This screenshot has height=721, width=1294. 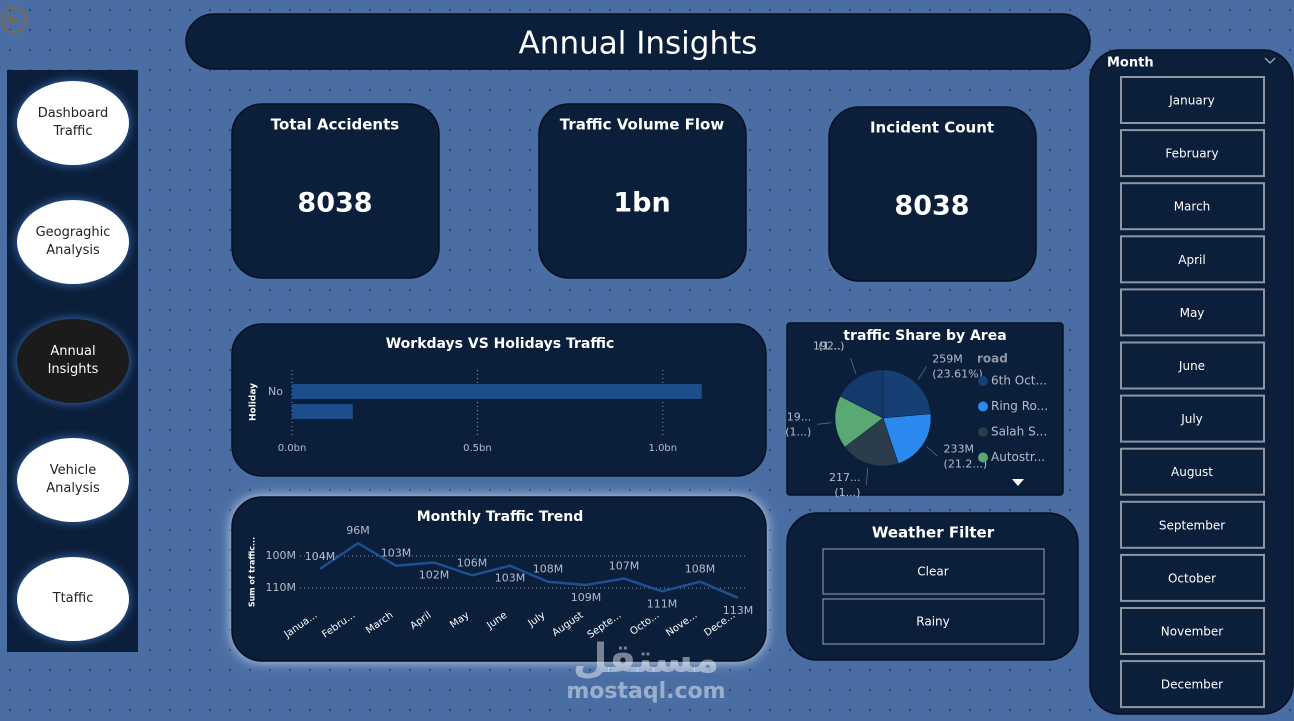 I want to click on nav-label: Geograghic Analysis, so click(x=73, y=241).